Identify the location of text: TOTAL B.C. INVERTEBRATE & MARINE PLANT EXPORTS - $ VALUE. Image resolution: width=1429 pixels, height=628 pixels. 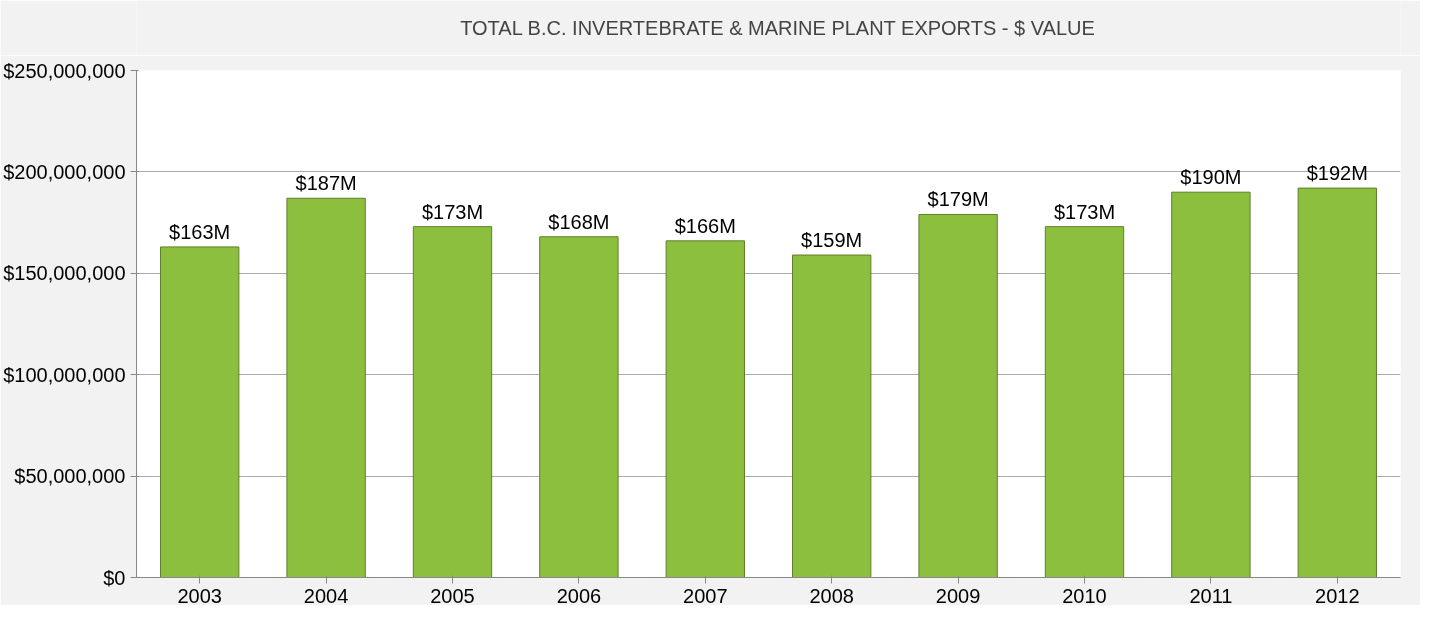
(777, 27).